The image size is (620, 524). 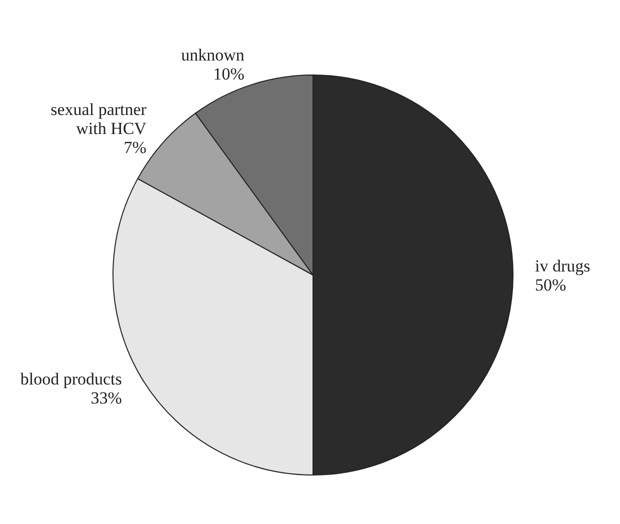 I want to click on slice-label: sexual partner with HCV, so click(x=99, y=119).